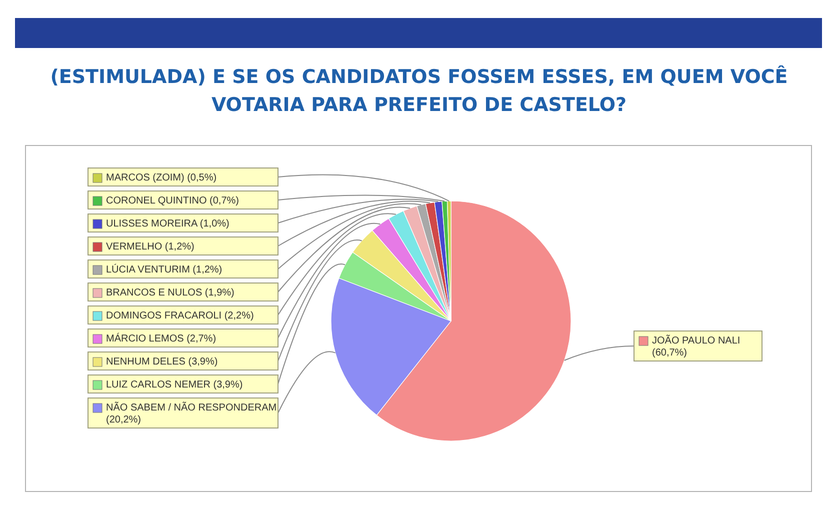 Image resolution: width=838 pixels, height=527 pixels. Describe the element at coordinates (696, 340) in the screenshot. I see `legend-label: JOÃO PAULO NALI` at that location.